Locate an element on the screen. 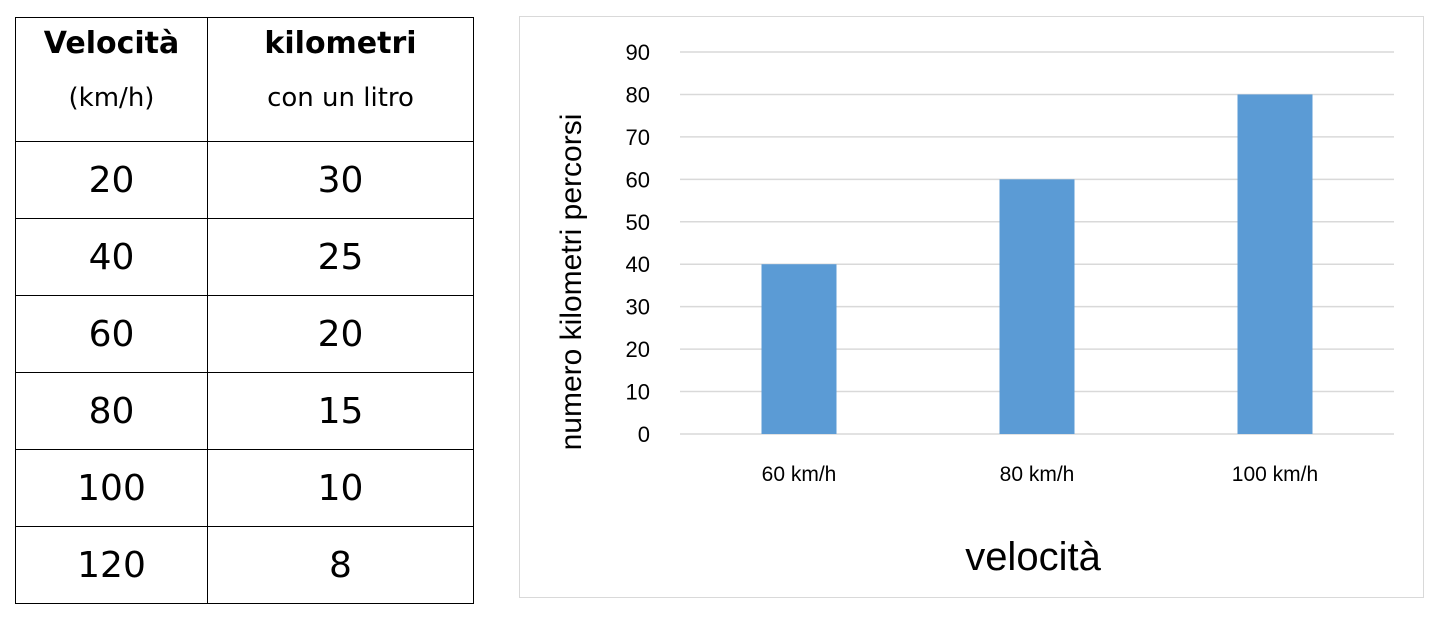  cell-speed: 100 is located at coordinates (111, 488).